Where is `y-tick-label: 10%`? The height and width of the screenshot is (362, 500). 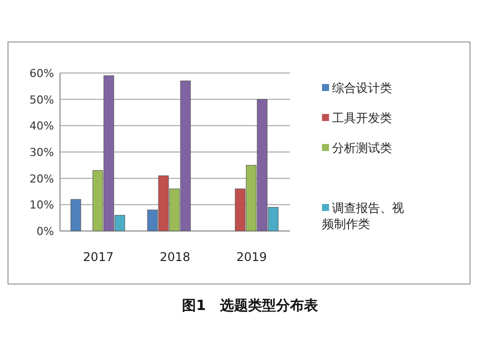 y-tick-label: 10% is located at coordinates (42, 205).